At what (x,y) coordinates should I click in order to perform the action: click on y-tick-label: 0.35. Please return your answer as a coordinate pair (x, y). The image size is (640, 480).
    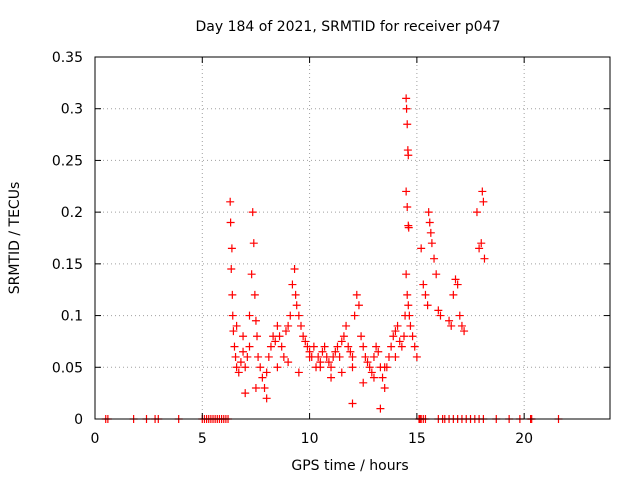
    Looking at the image, I should click on (67, 58).